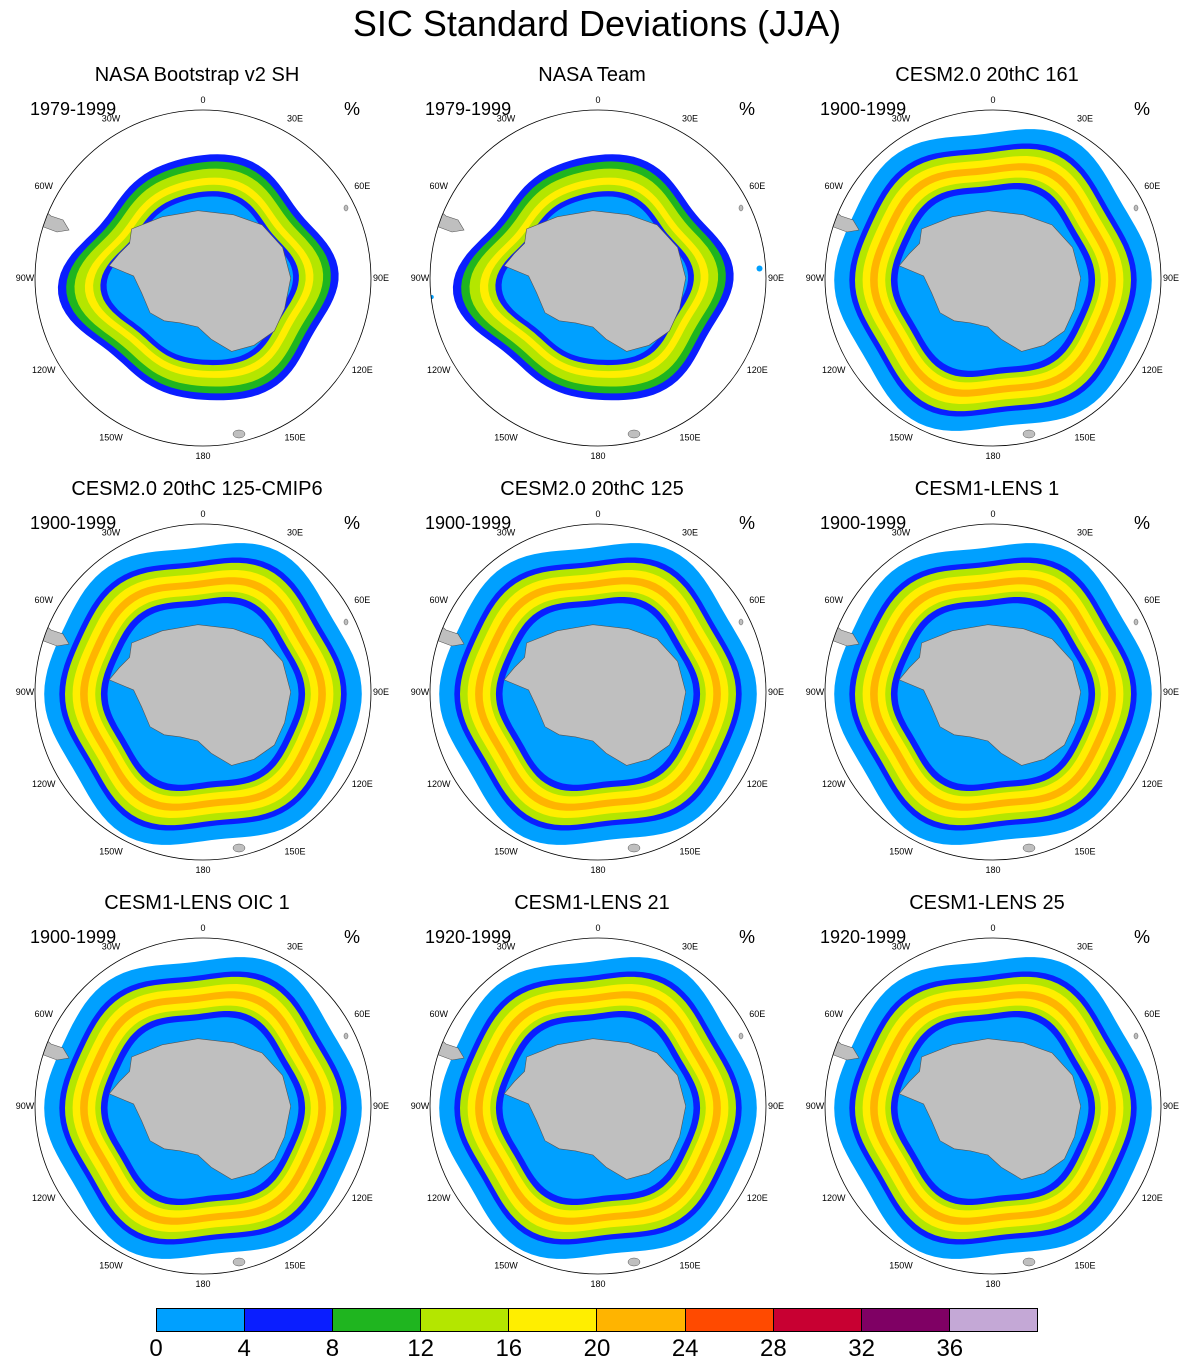  I want to click on colorbar-label: 16, so click(509, 1348).